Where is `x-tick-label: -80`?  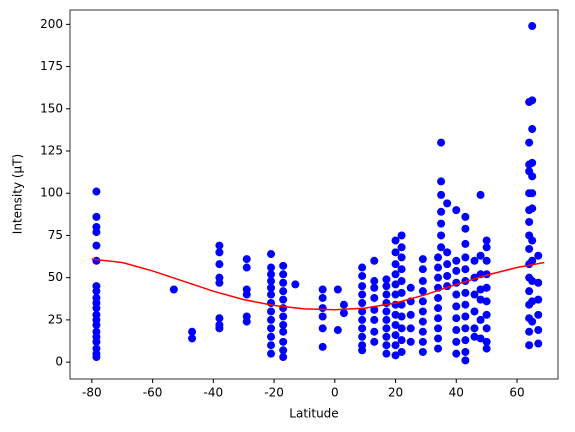
x-tick-label: -80 is located at coordinates (92, 393).